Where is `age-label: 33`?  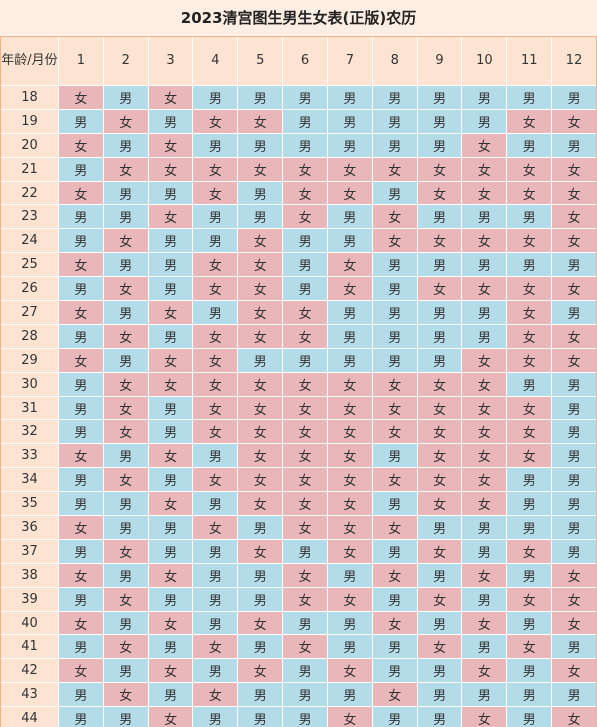 age-label: 33 is located at coordinates (29, 456).